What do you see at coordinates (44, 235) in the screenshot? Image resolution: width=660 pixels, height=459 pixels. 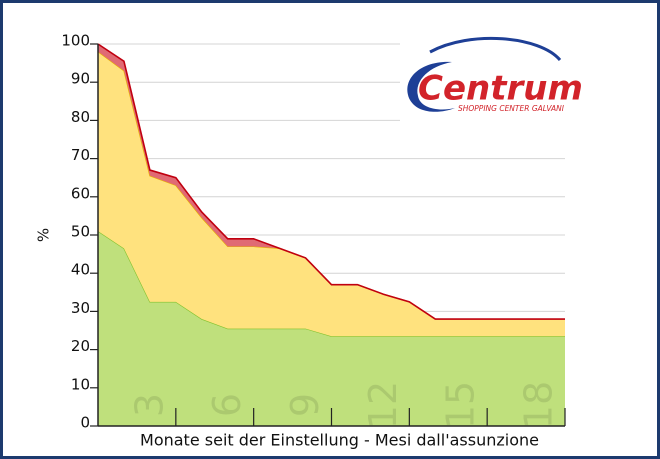 I see `y-axis-label: %` at bounding box center [44, 235].